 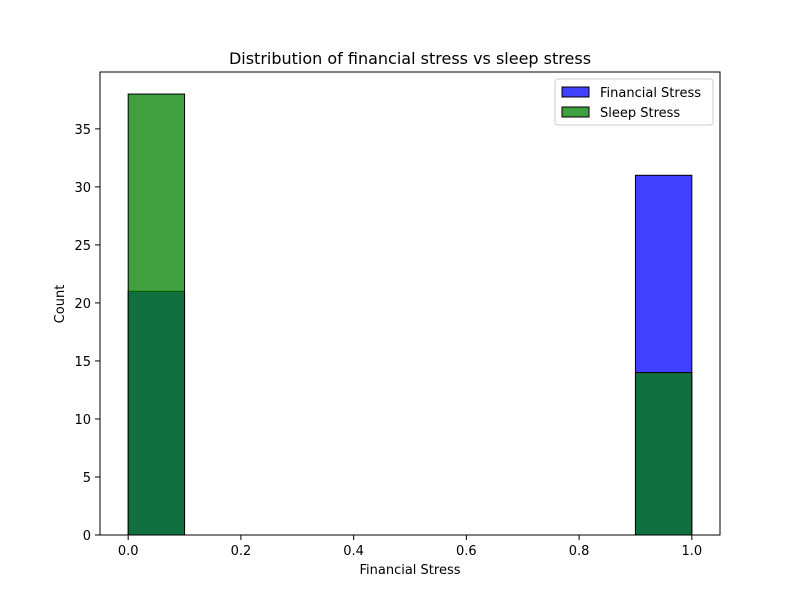 I want to click on y-tick-label: 30, so click(x=82, y=188).